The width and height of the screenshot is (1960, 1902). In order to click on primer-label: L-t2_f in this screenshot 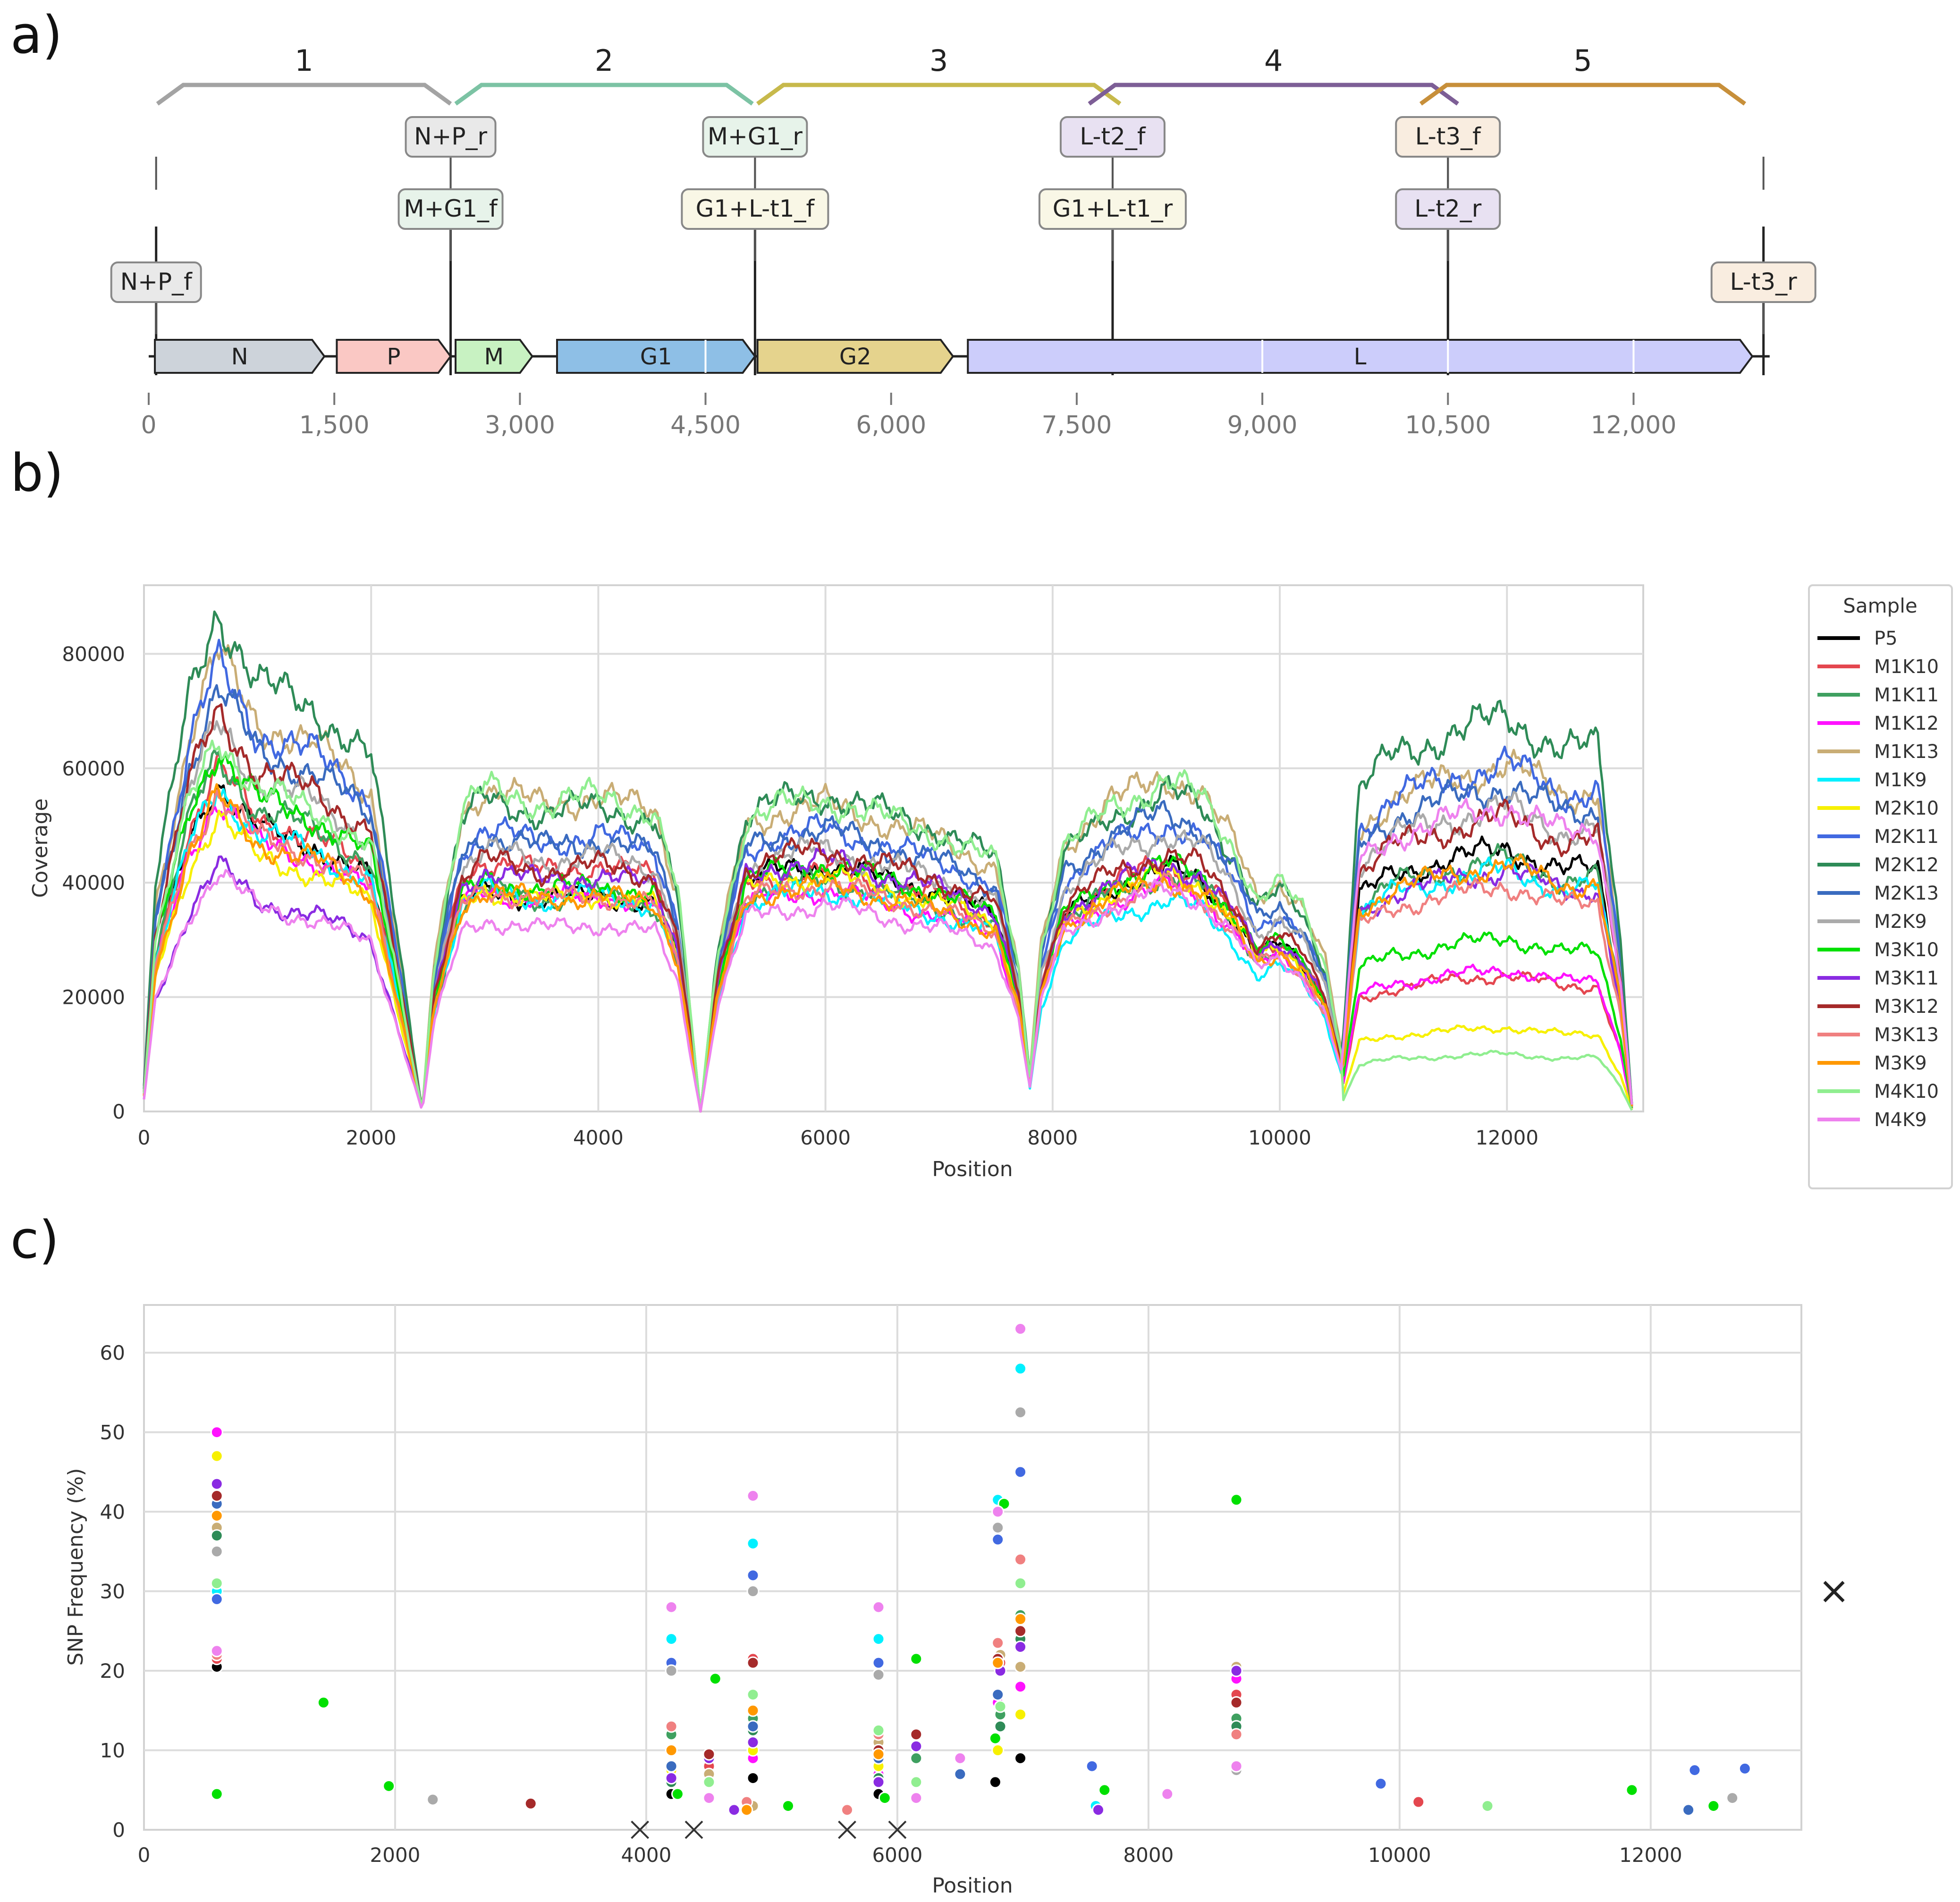, I will do `click(1113, 136)`.